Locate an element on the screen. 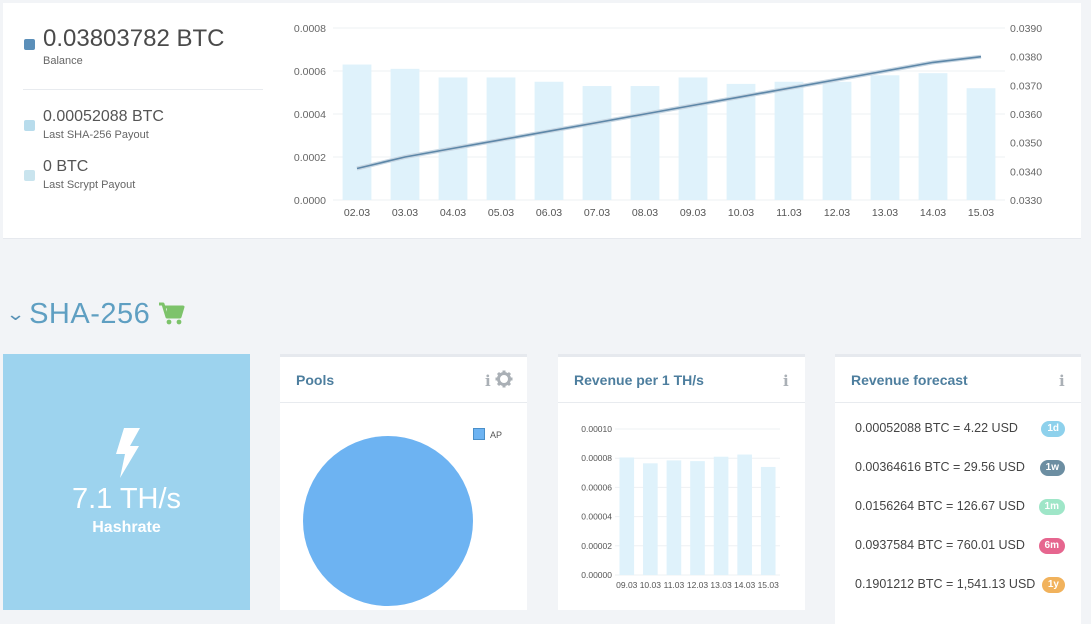  period-badge: 1m is located at coordinates (1051, 507).